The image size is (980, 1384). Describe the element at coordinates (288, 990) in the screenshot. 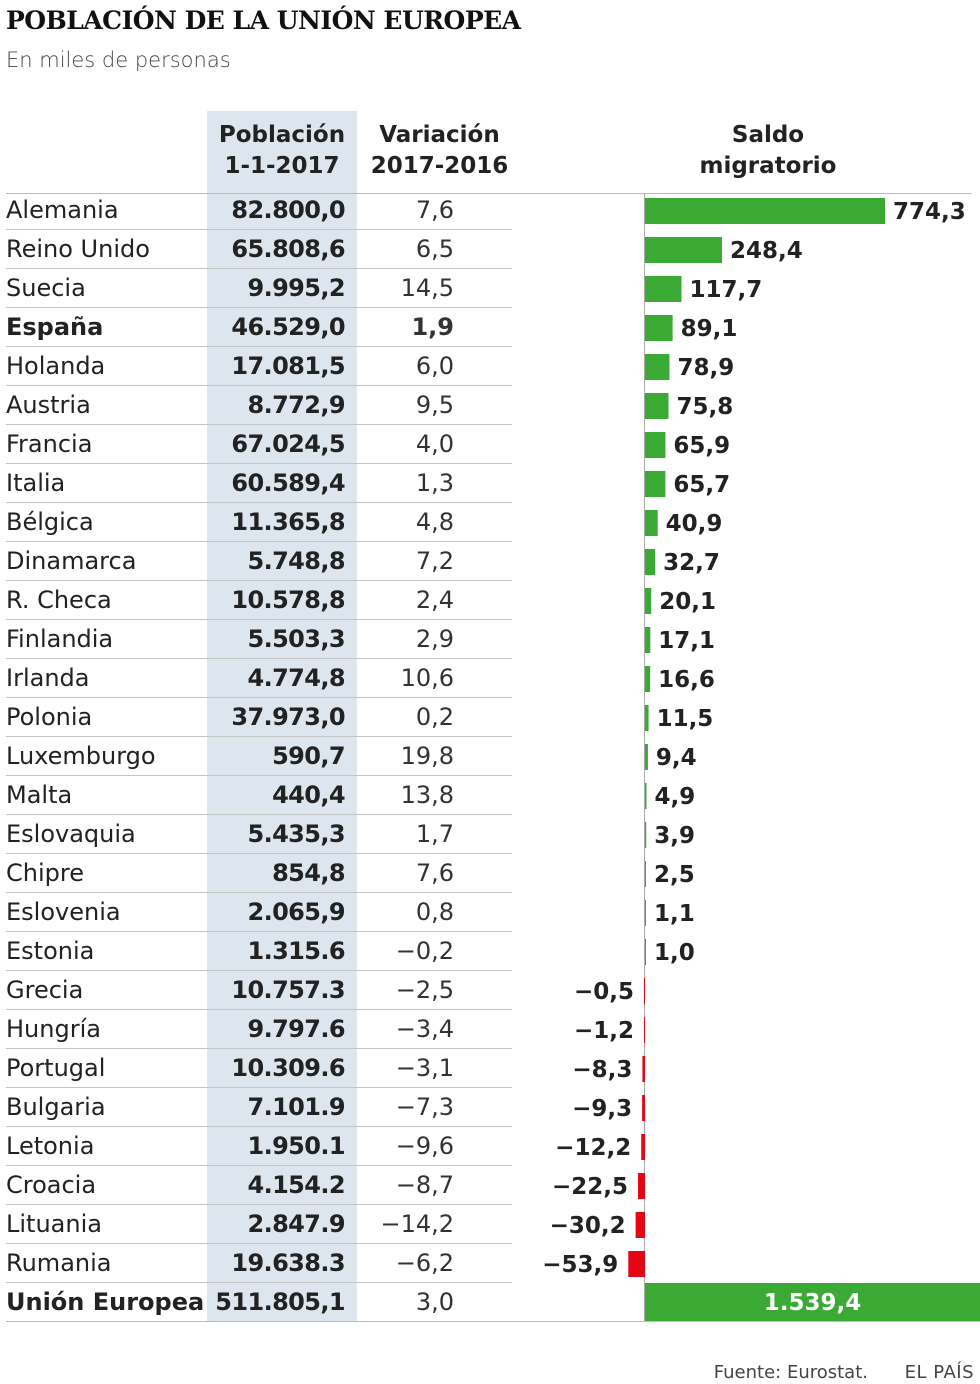

I see `population-value: 10.757.3` at that location.